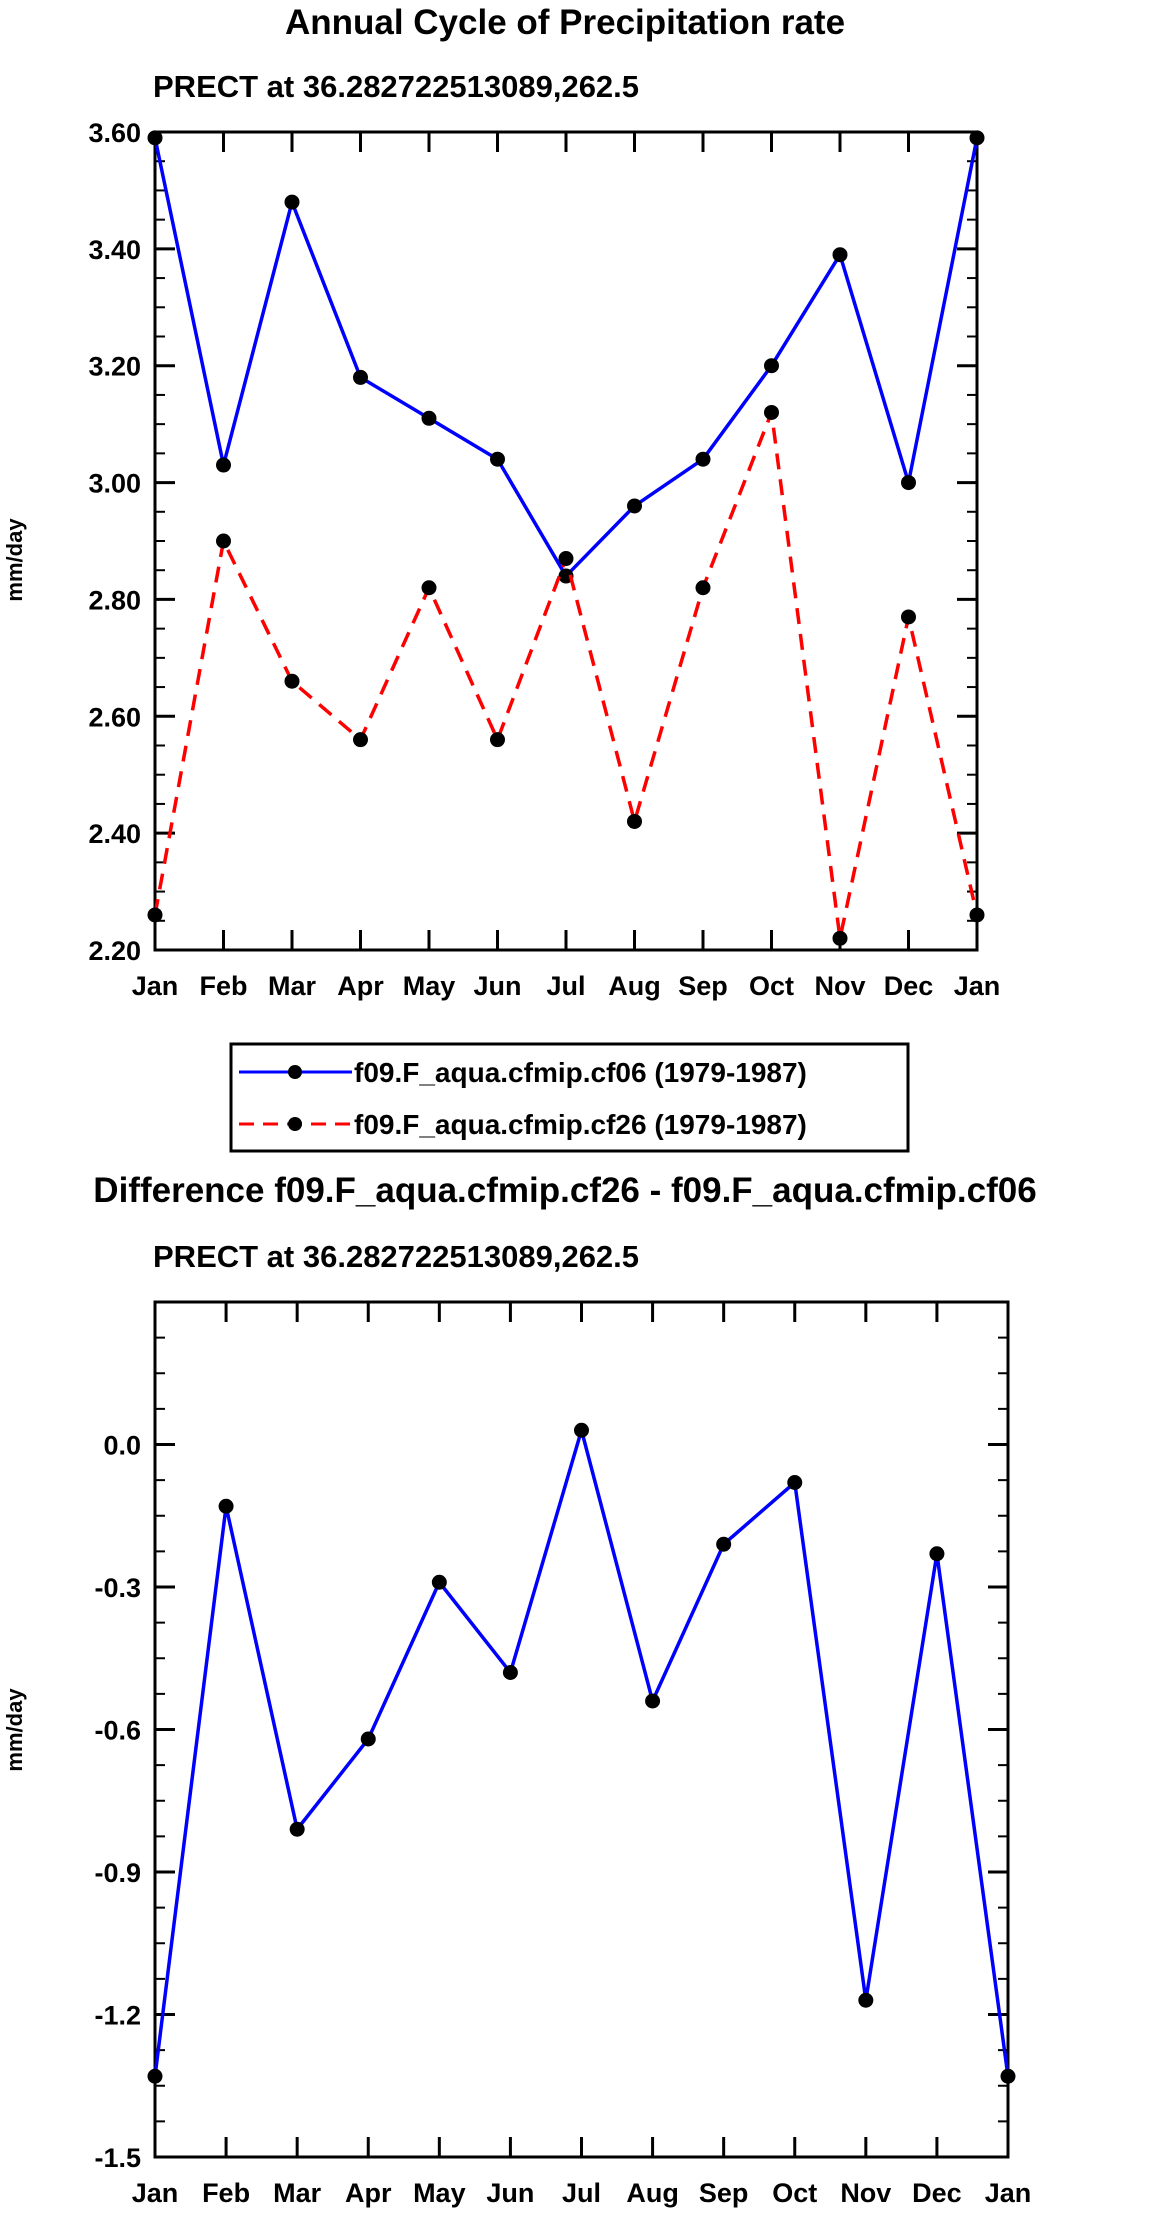  What do you see at coordinates (565, 22) in the screenshot?
I see `chart1-title: Annual Cycle of Precipitation rate` at bounding box center [565, 22].